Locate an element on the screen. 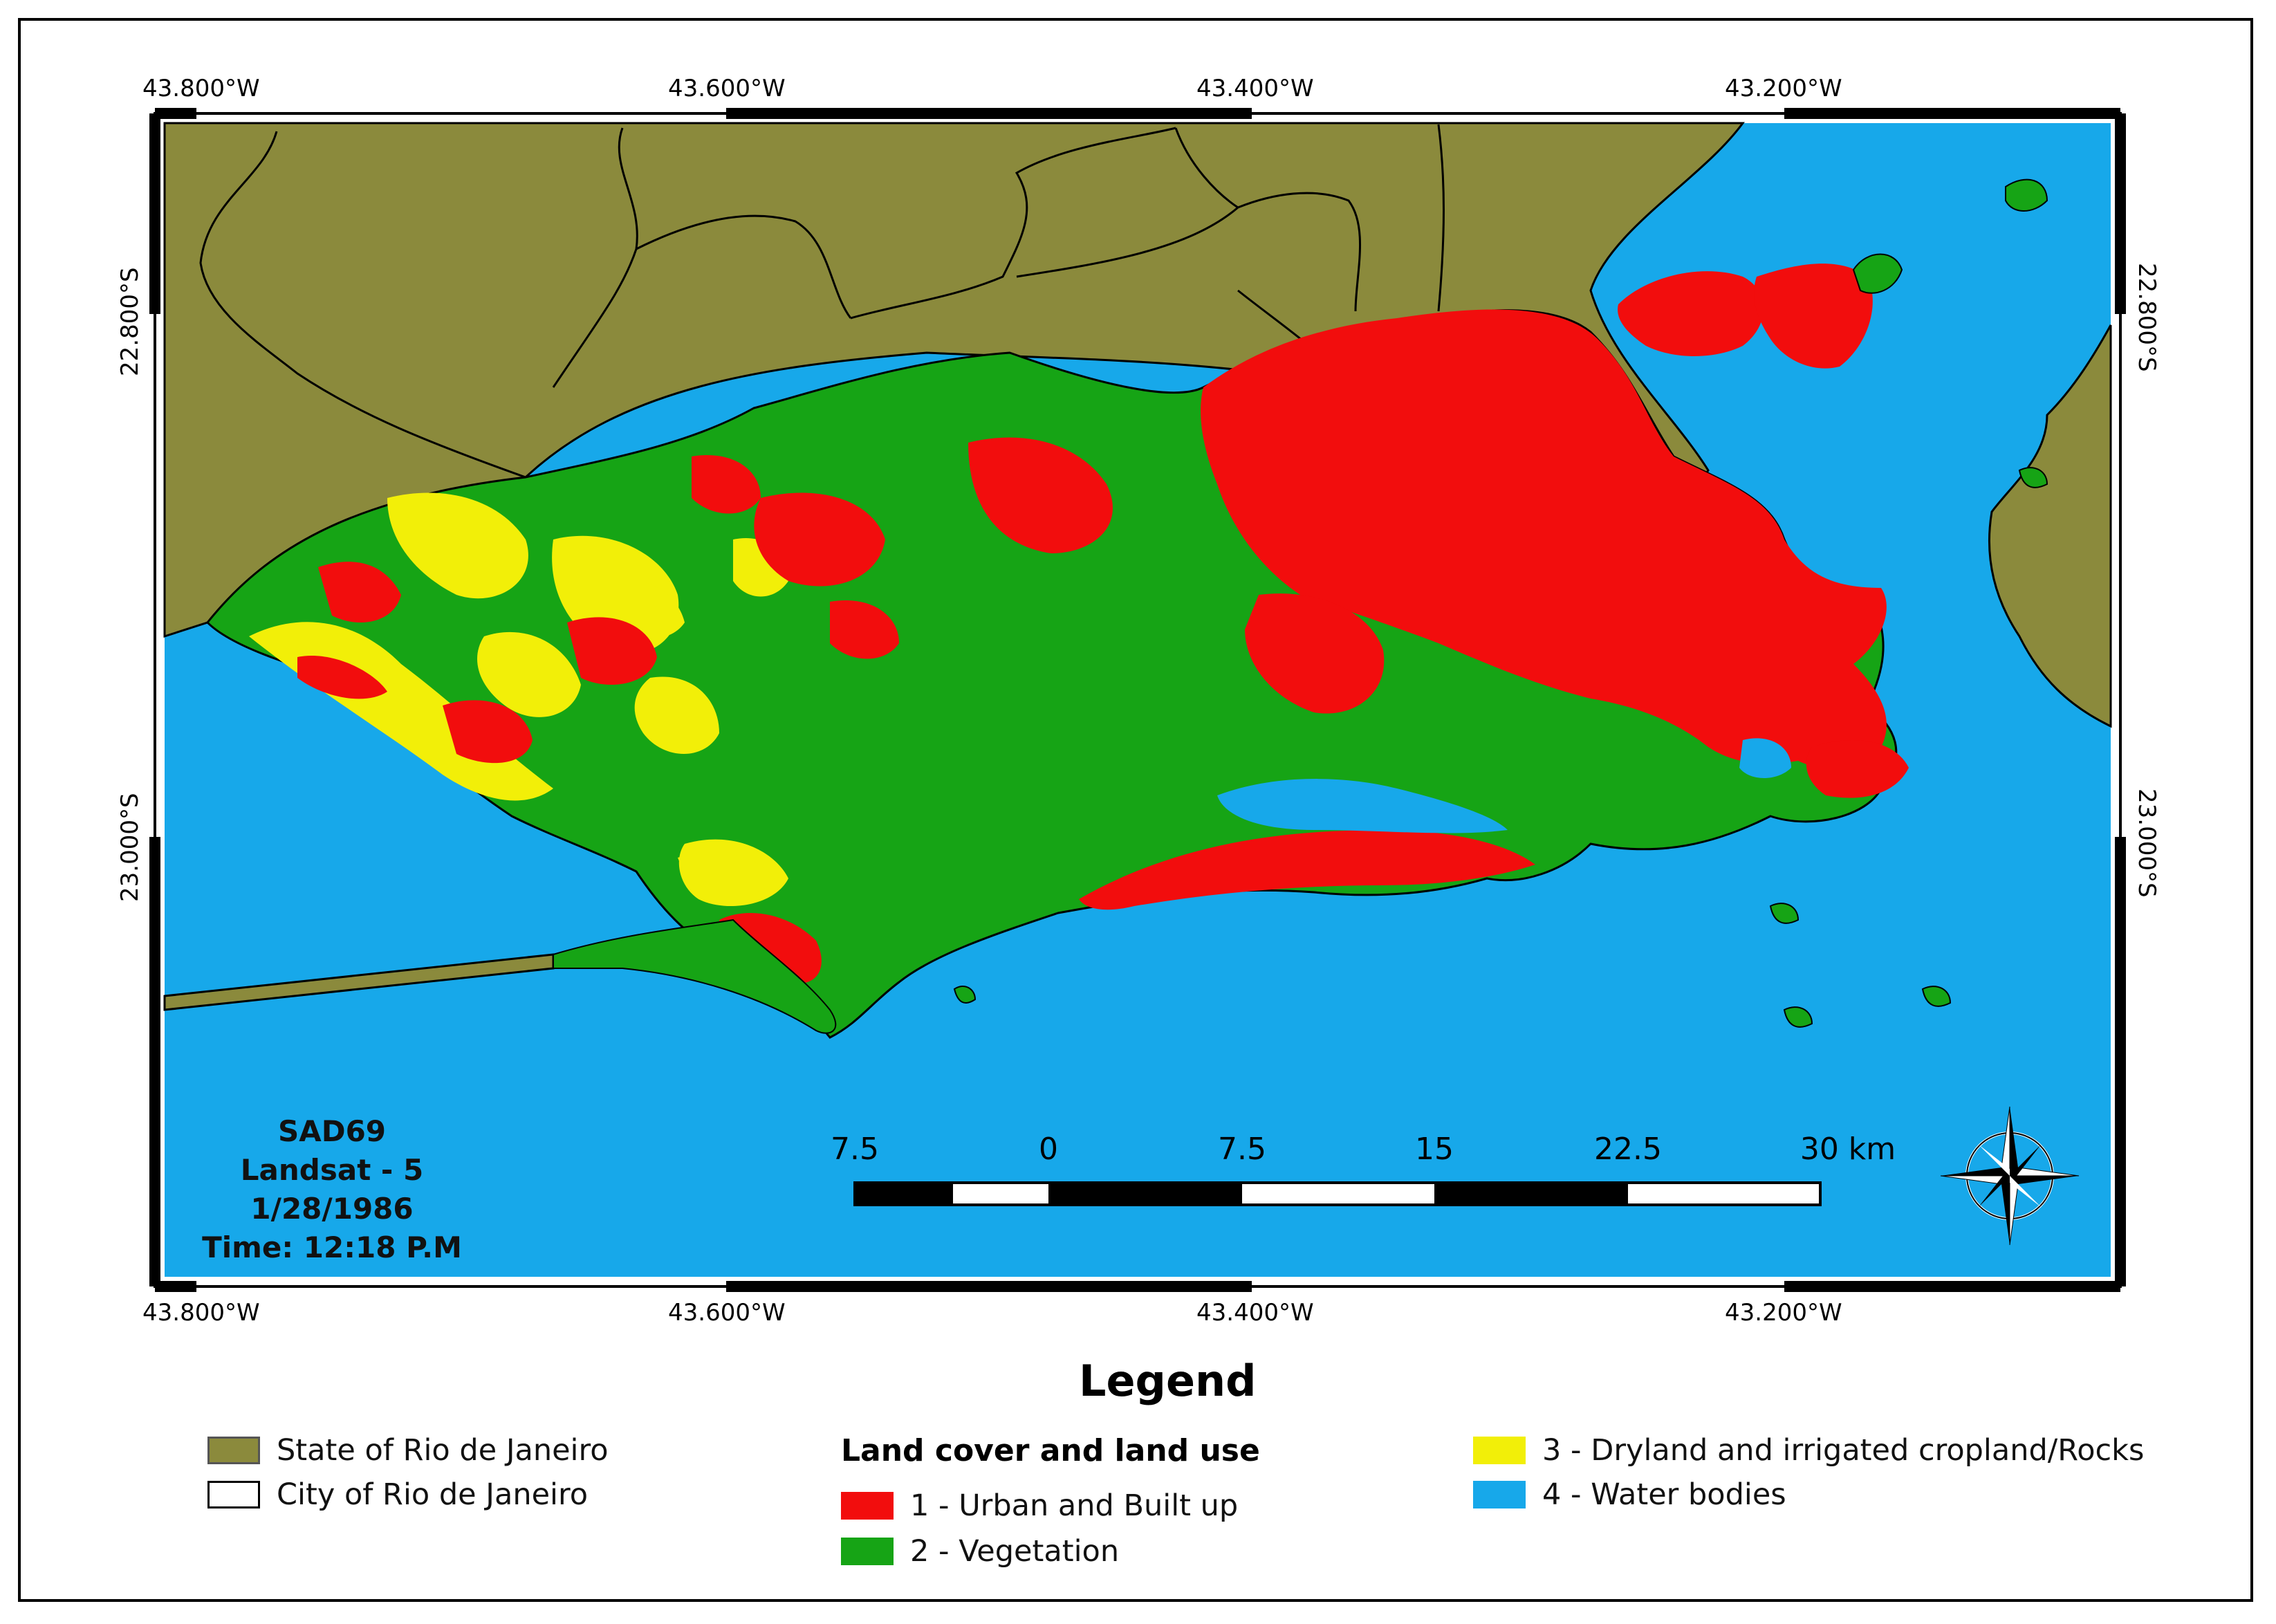 The width and height of the screenshot is (2276, 1624). legend-item-vegetation: 2 - Vegetation is located at coordinates (980, 1551).